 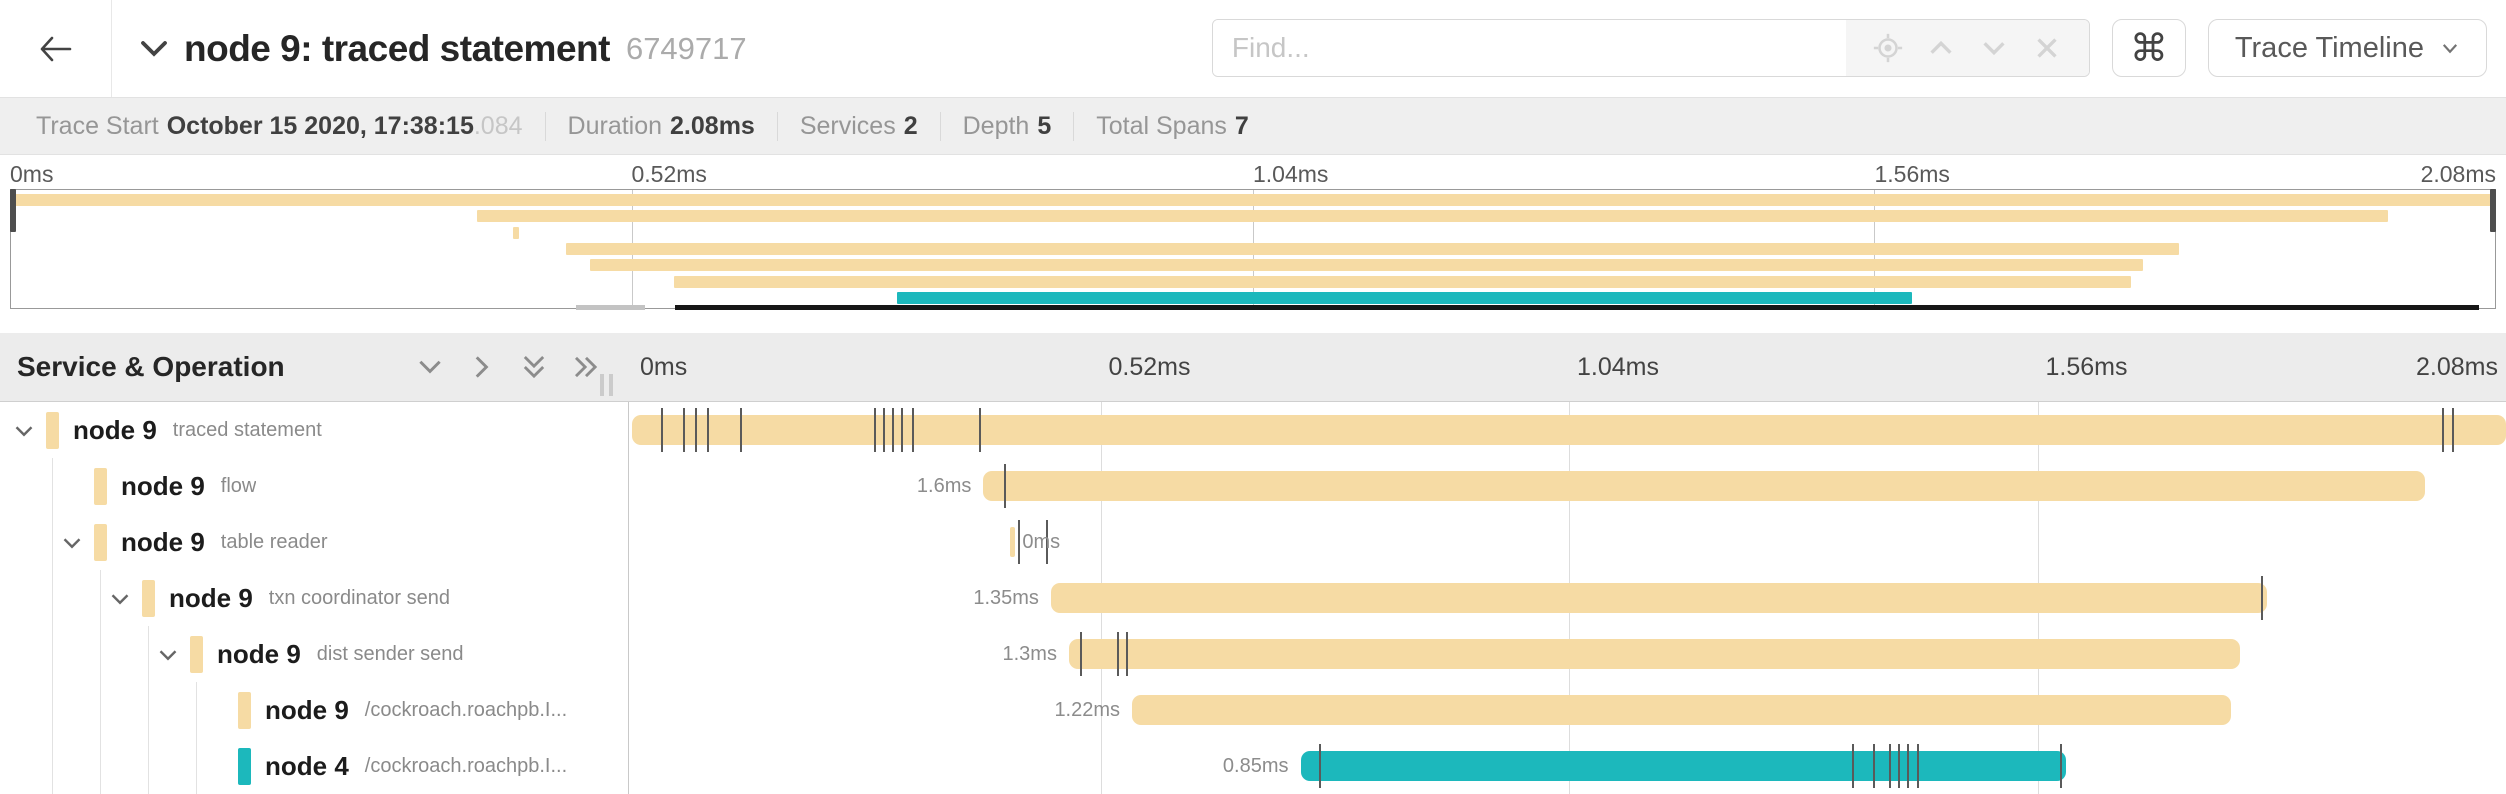 What do you see at coordinates (32, 174) in the screenshot?
I see `minimap-axis-label: 0ms` at bounding box center [32, 174].